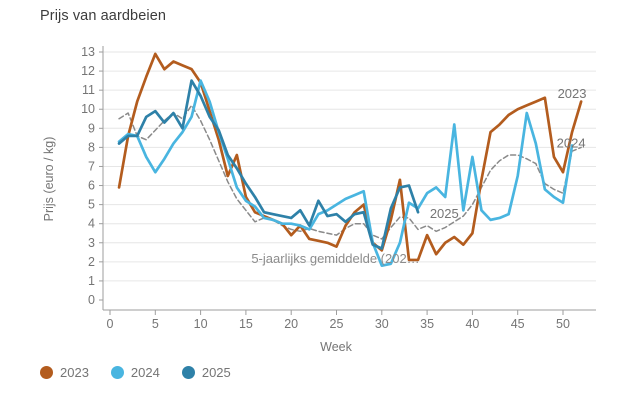  I want to click on chart-title: Prijs van aardbeien, so click(103, 16).